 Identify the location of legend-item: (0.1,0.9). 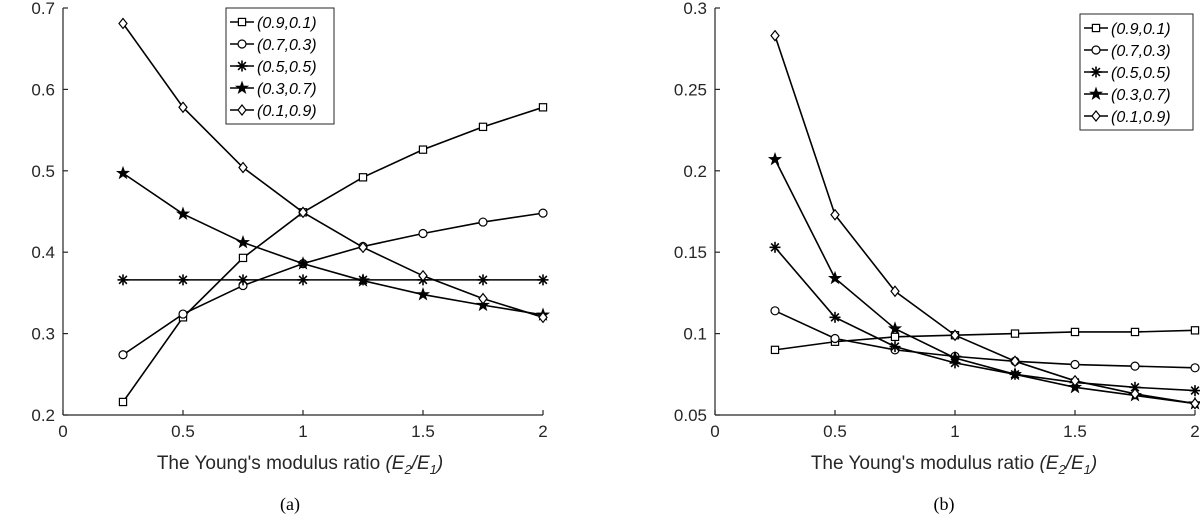
(1127, 117).